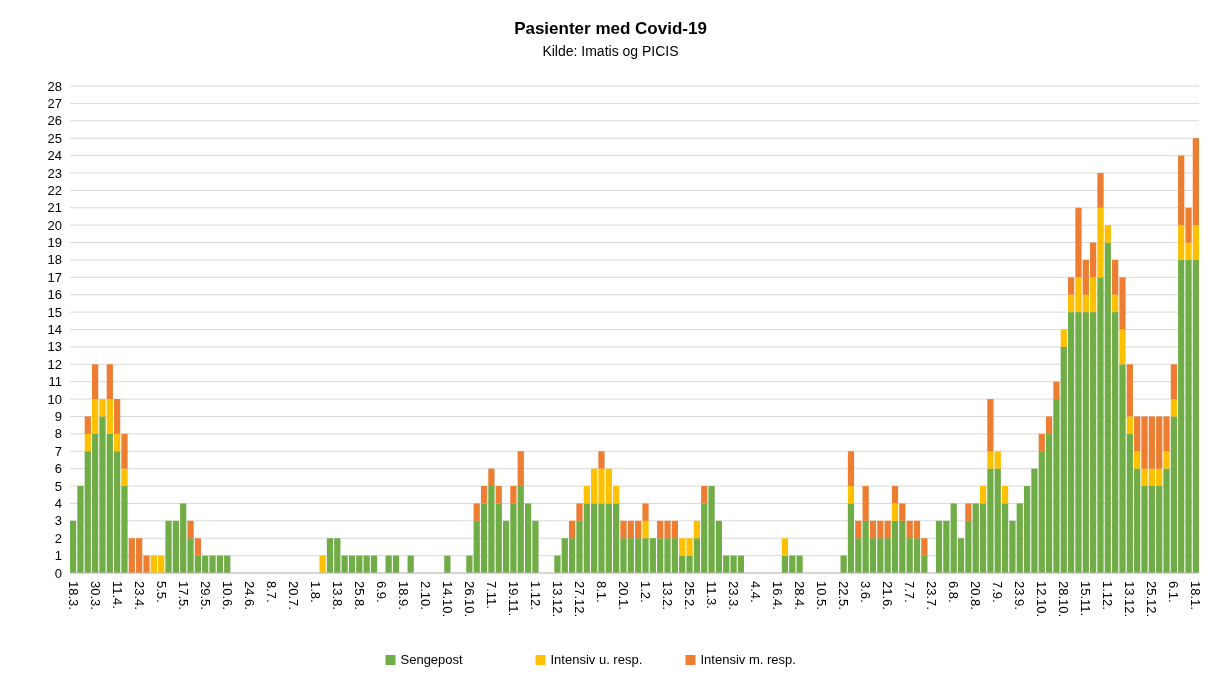 The image size is (1221, 691). I want to click on x-tick-label: 7.7., so click(910, 592).